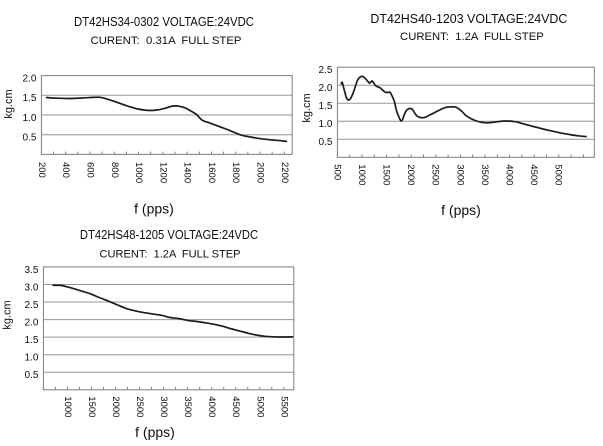  What do you see at coordinates (41, 170) in the screenshot?
I see `svg-text: 200` at bounding box center [41, 170].